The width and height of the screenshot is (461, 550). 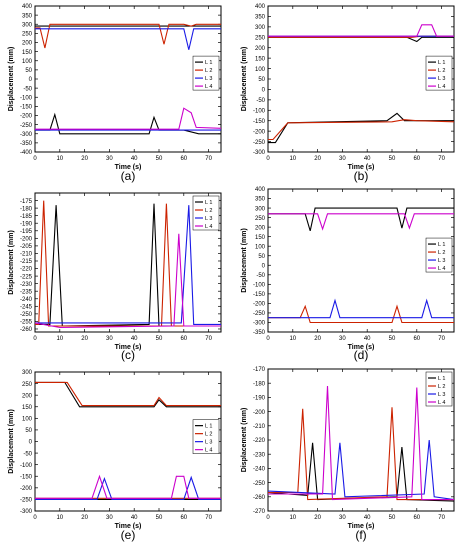 I want to click on x-tick-label: 40, so click(x=134, y=518).